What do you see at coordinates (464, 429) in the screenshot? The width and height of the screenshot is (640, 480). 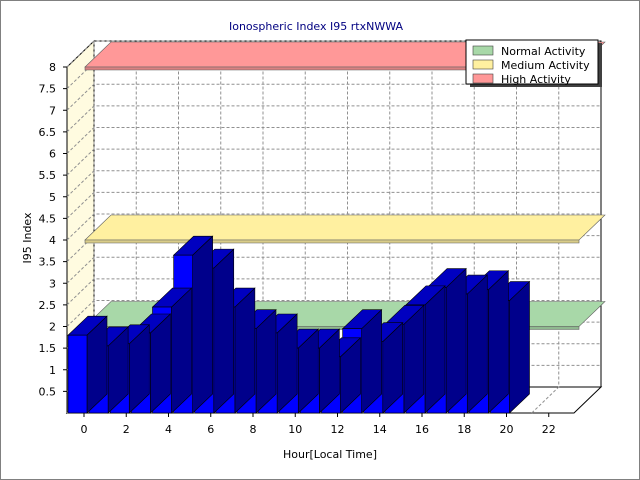 I see `x-tick-label: 18` at bounding box center [464, 429].